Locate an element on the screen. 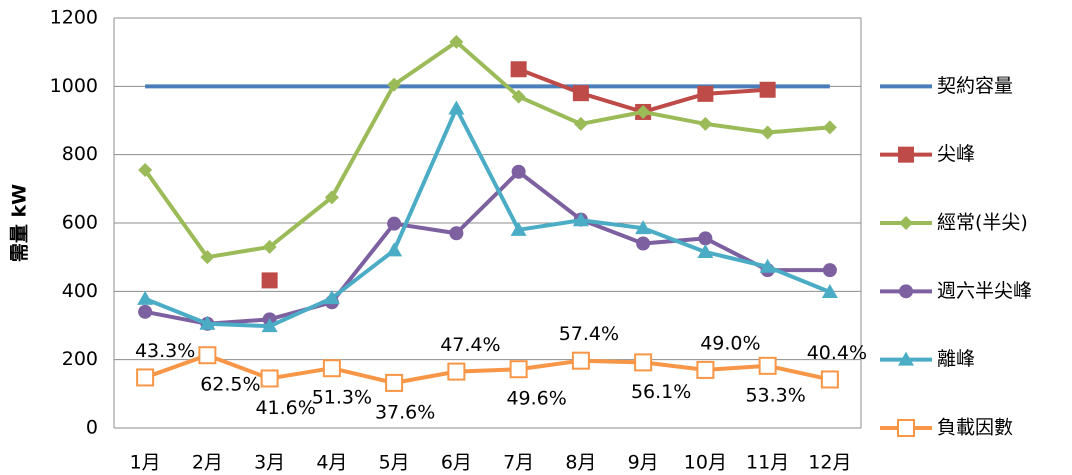 This screenshot has height=475, width=1072. y-tick-label: 1200 is located at coordinates (74, 18).